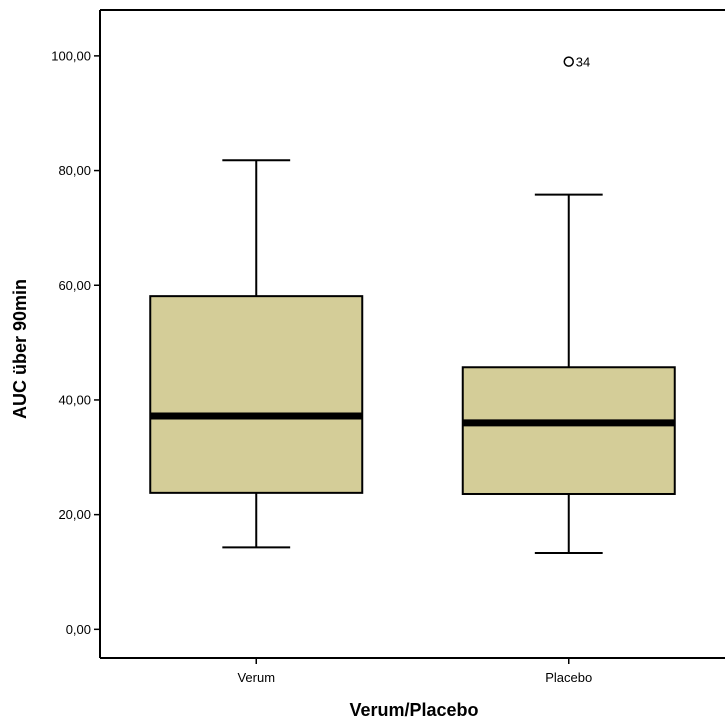  Describe the element at coordinates (74, 170) in the screenshot. I see `y-tick-label: 80,00` at that location.